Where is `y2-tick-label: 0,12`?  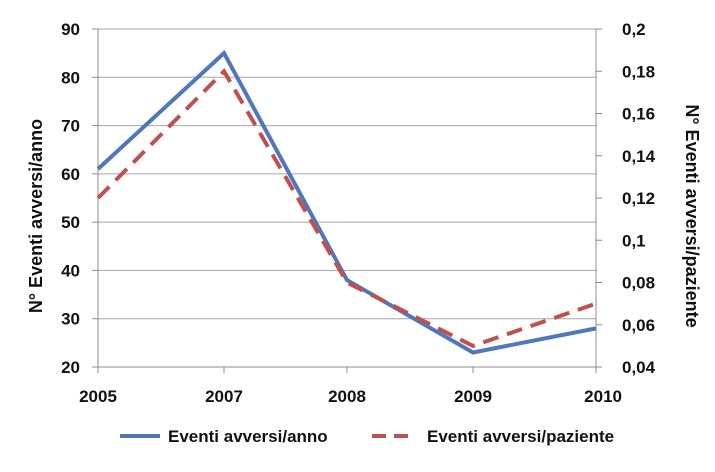
y2-tick-label: 0,12 is located at coordinates (638, 198).